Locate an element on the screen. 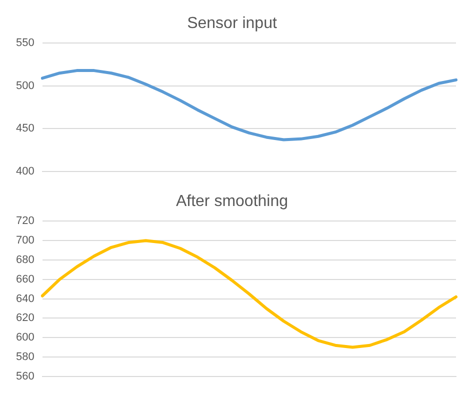 This screenshot has height=399, width=472. y-tick-label: 640 is located at coordinates (25, 298).